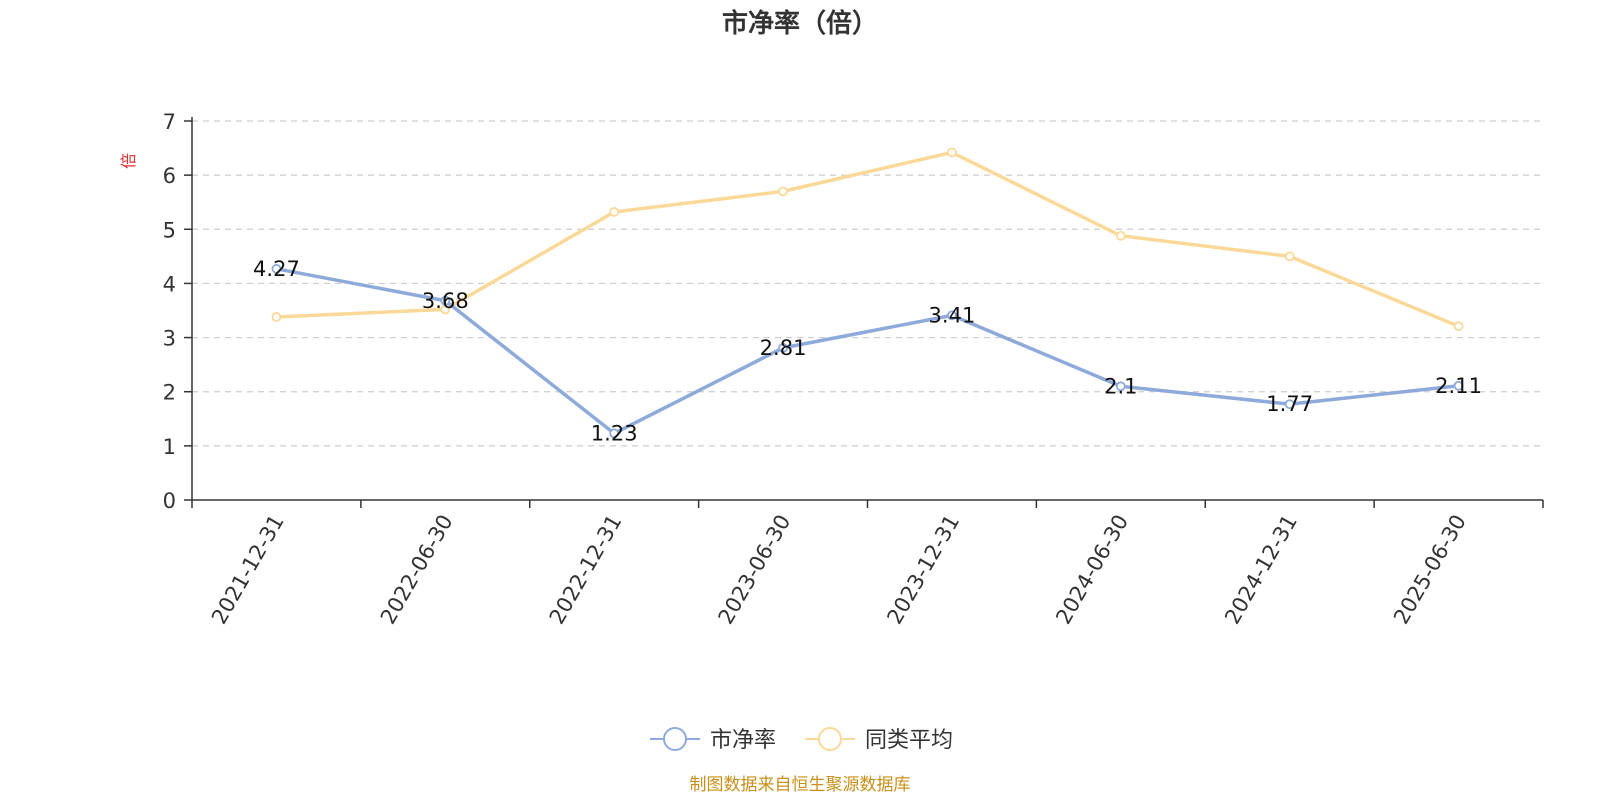 Image resolution: width=1600 pixels, height=804 pixels. I want to click on y-tick-label: 1, so click(169, 447).